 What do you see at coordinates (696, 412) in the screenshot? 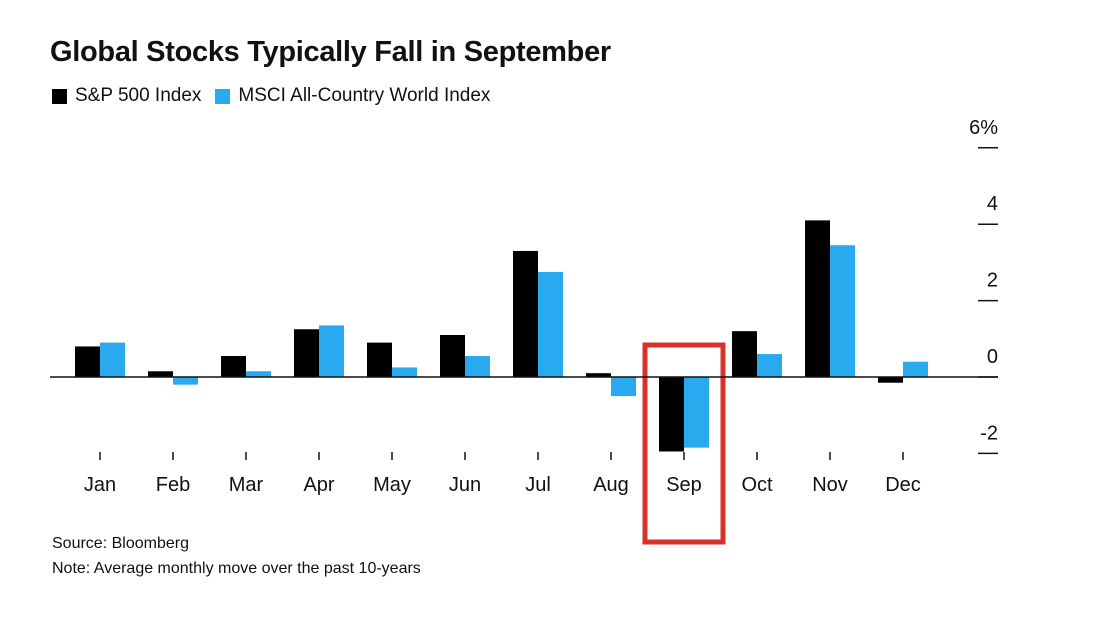
I see `bar-msci-sep` at bounding box center [696, 412].